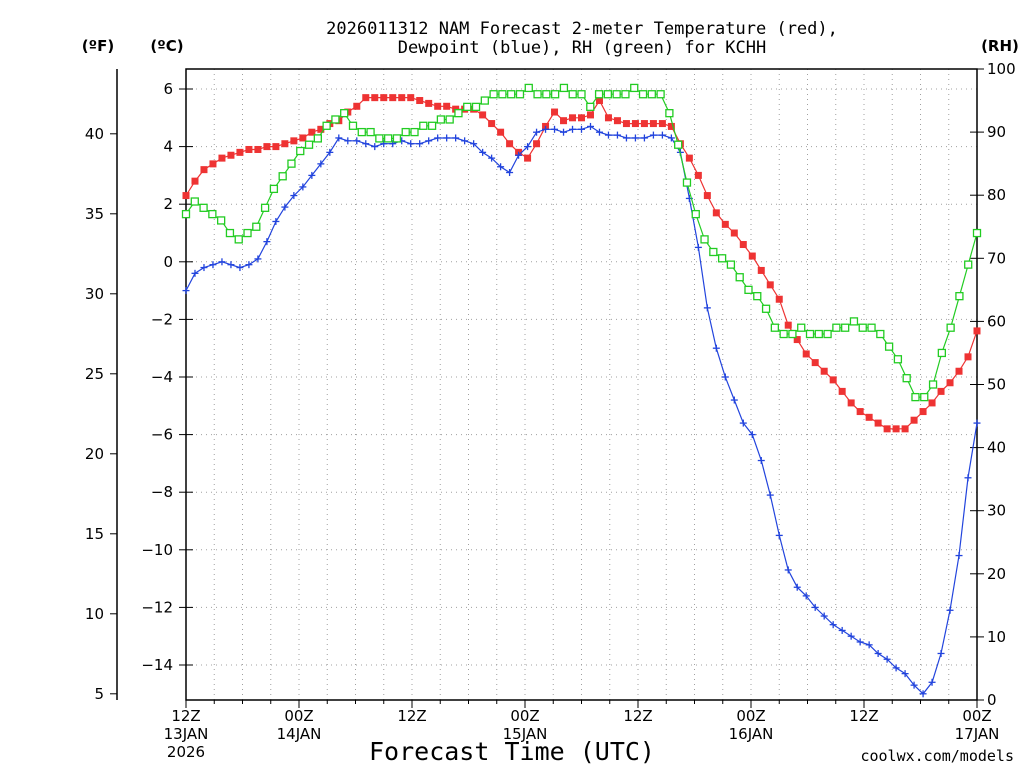 The width and height of the screenshot is (1024, 768). I want to click on fahrenheit-tick-label: 5, so click(99, 694).